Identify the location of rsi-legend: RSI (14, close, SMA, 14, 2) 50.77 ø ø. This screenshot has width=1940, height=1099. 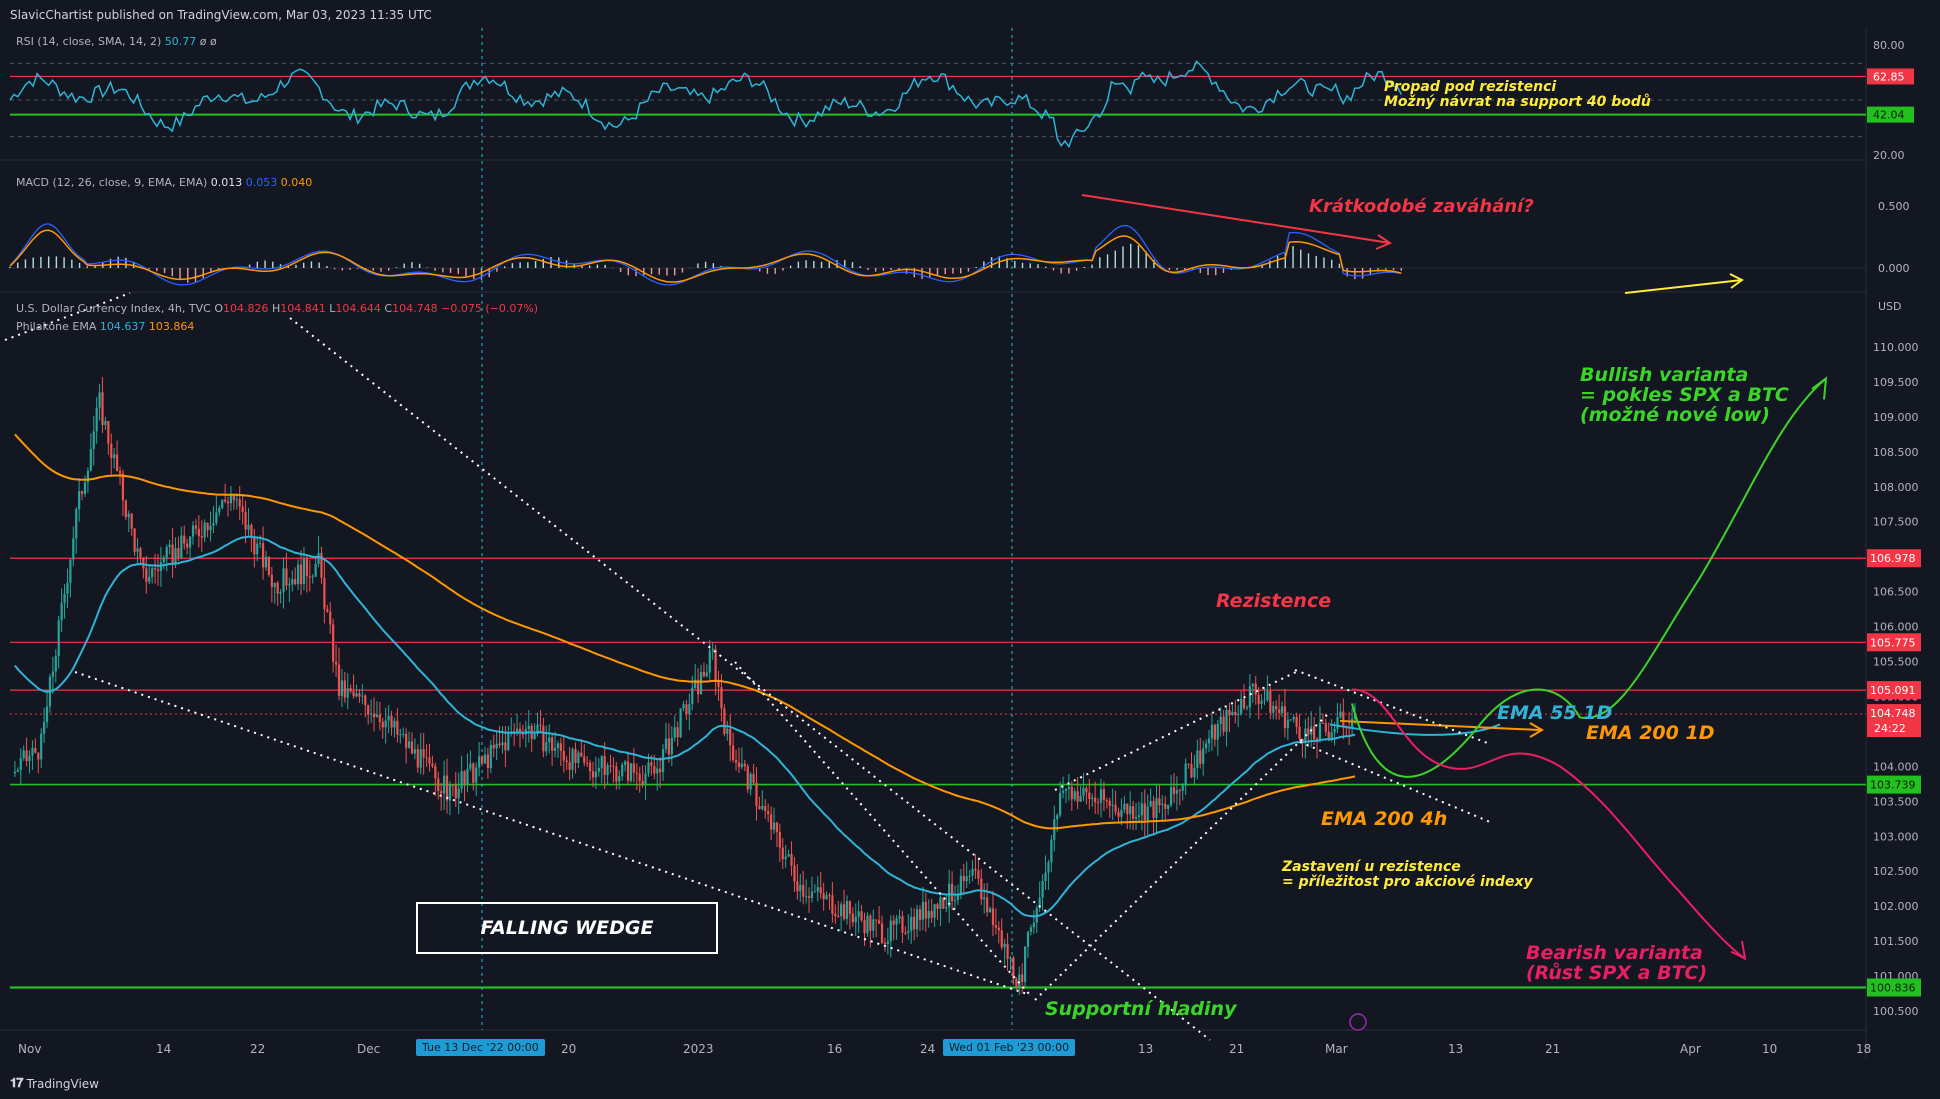
(116, 41).